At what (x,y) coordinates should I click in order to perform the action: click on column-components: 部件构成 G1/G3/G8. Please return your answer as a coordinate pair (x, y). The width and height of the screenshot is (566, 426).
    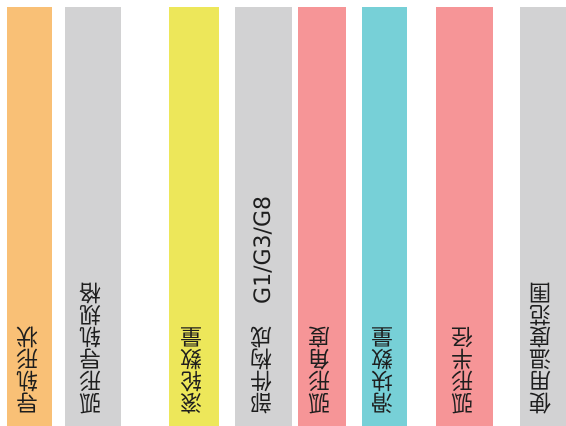
    Looking at the image, I should click on (263, 216).